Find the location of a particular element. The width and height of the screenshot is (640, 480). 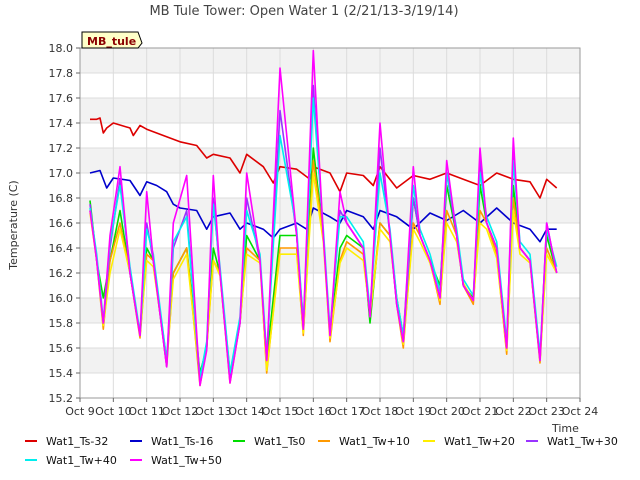

legend-label: Wat1_Ts-16 is located at coordinates (182, 441).